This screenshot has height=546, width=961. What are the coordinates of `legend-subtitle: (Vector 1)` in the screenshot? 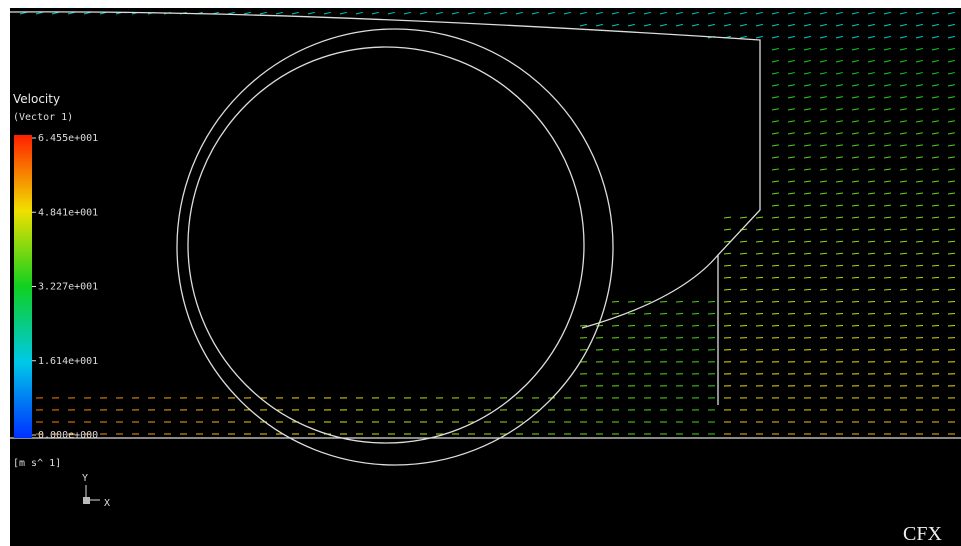 It's located at (43, 117).